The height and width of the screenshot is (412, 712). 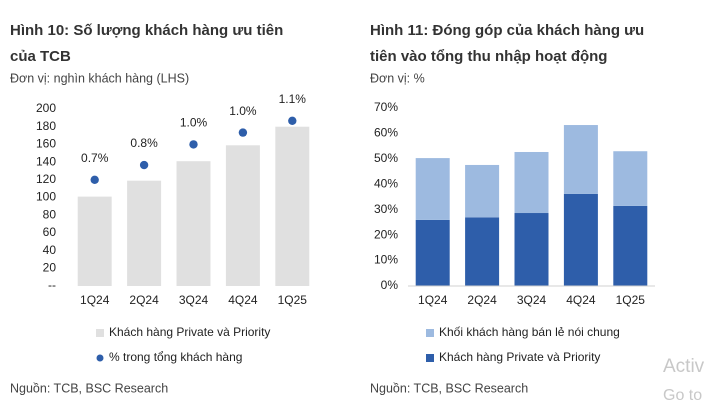 What do you see at coordinates (507, 30) in the screenshot?
I see `chart-title: Hình 11: Đóng góp của khách hàng ưu` at bounding box center [507, 30].